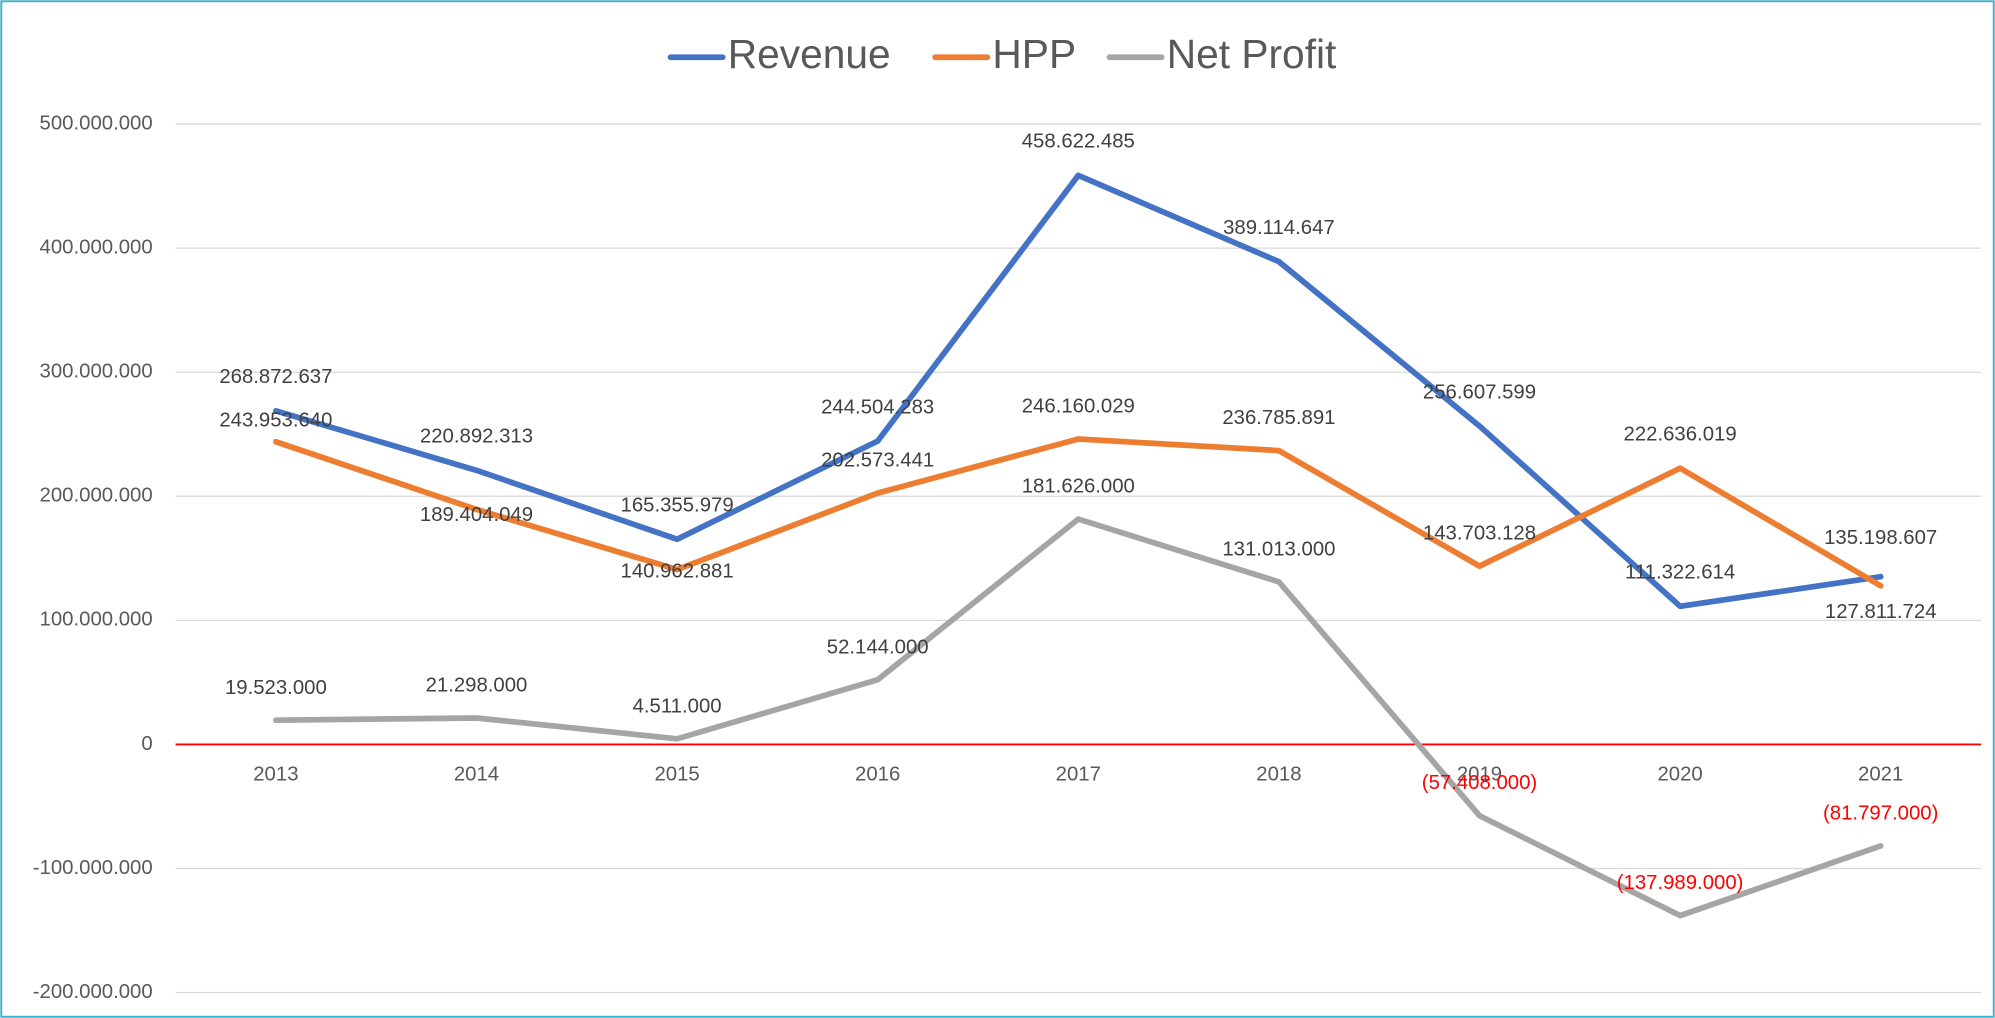 The image size is (1995, 1018). I want to click on data-label: (137.989.000), so click(1680, 883).